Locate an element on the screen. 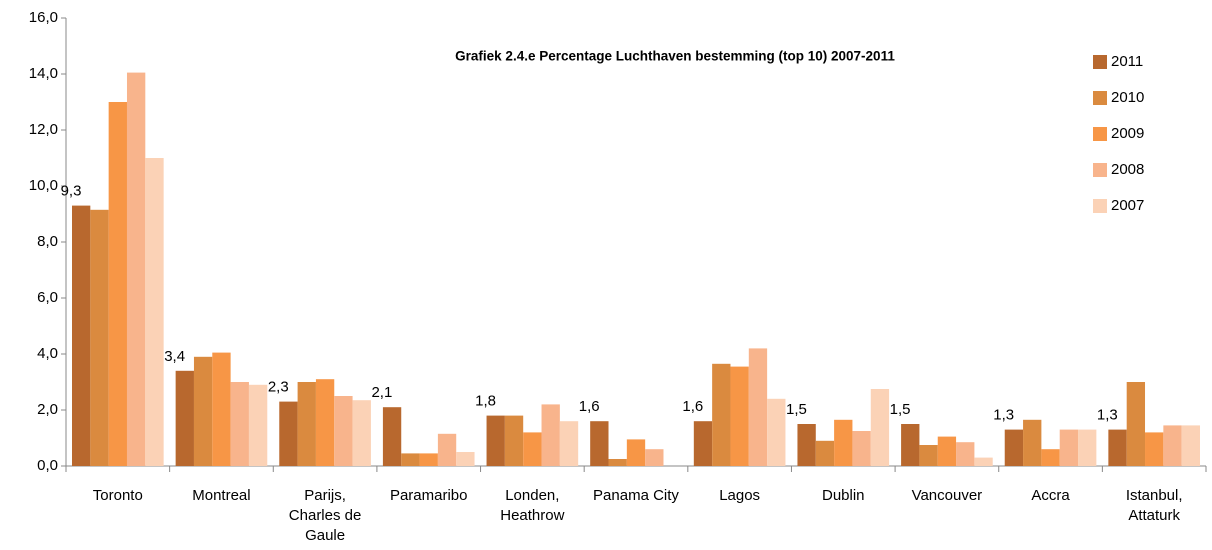 Image resolution: width=1212 pixels, height=550 pixels. y-tick-label: 4,0 is located at coordinates (47, 353).